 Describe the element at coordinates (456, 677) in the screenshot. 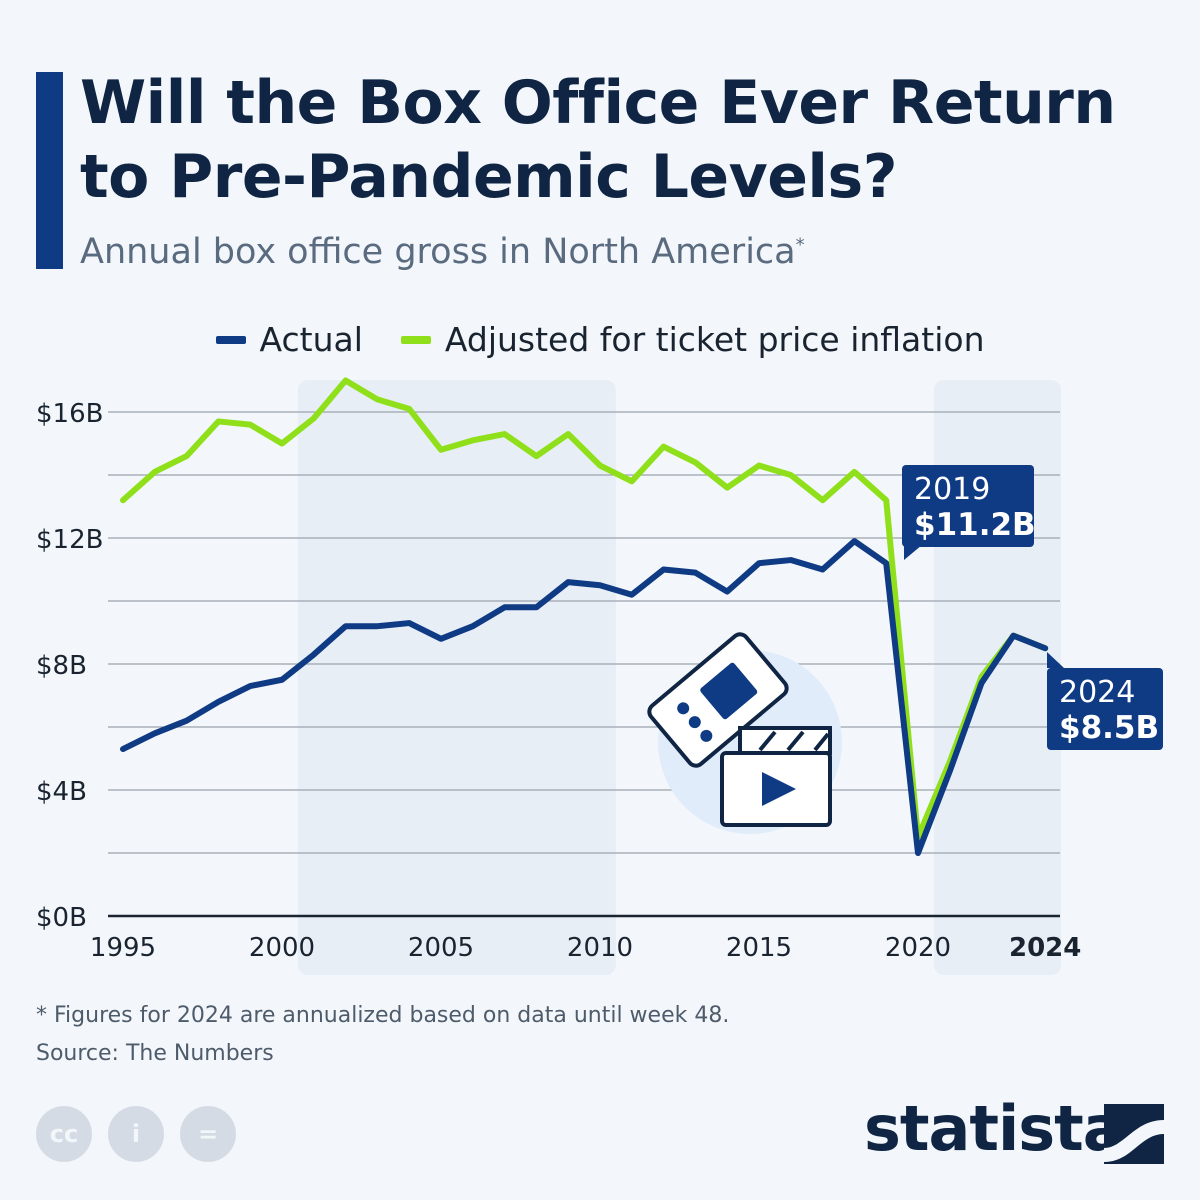

I see `shaded-band` at that location.